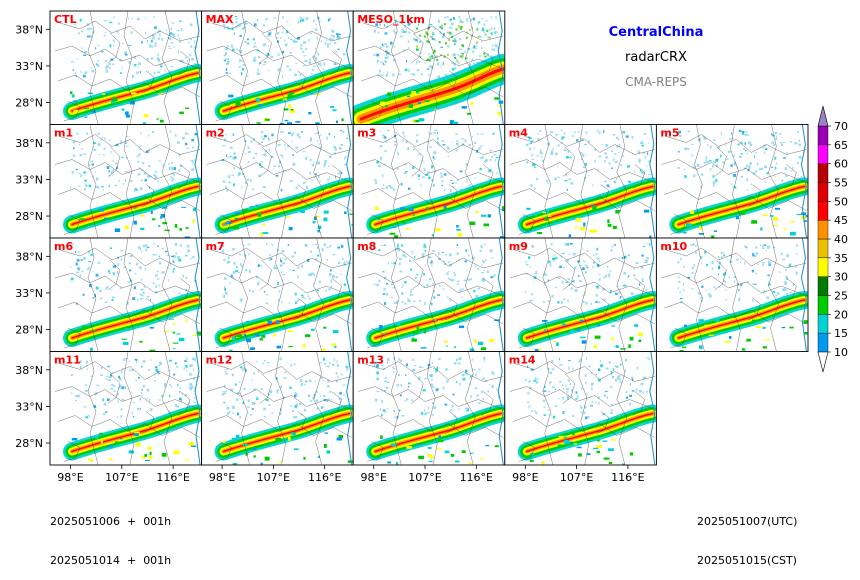  What do you see at coordinates (832, 239) in the screenshot?
I see `colorbar: 10 15 20 25 30 35 40 45 50 55 60 65 70` at bounding box center [832, 239].